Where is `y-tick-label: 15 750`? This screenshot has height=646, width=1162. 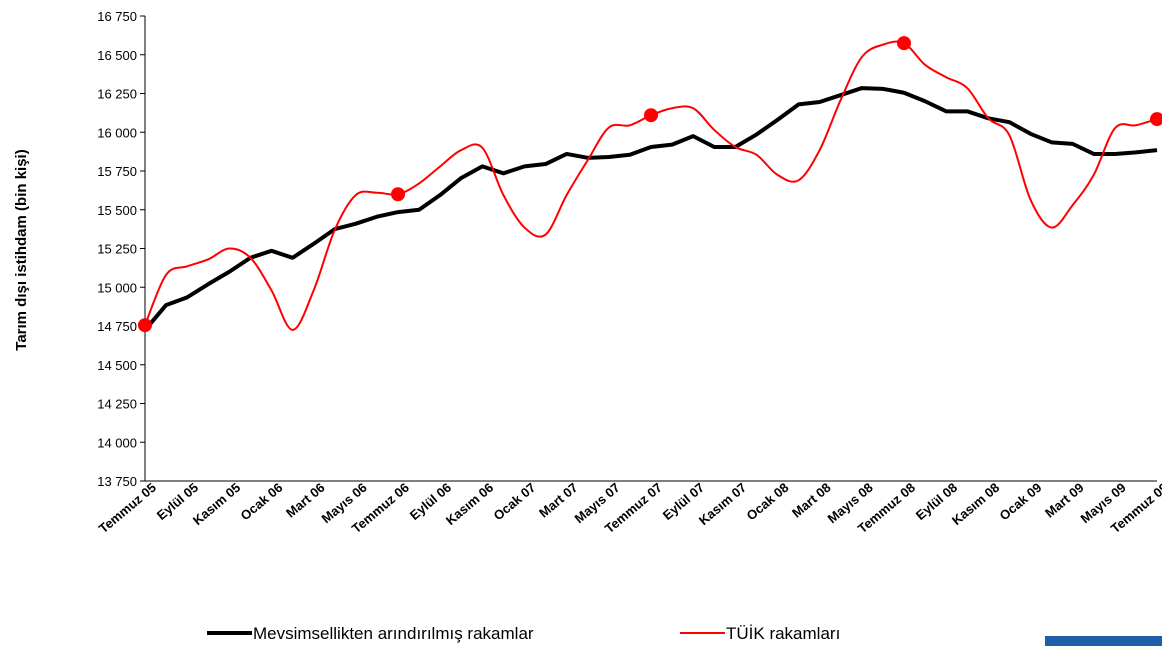 y-tick-label: 15 750 is located at coordinates (117, 171).